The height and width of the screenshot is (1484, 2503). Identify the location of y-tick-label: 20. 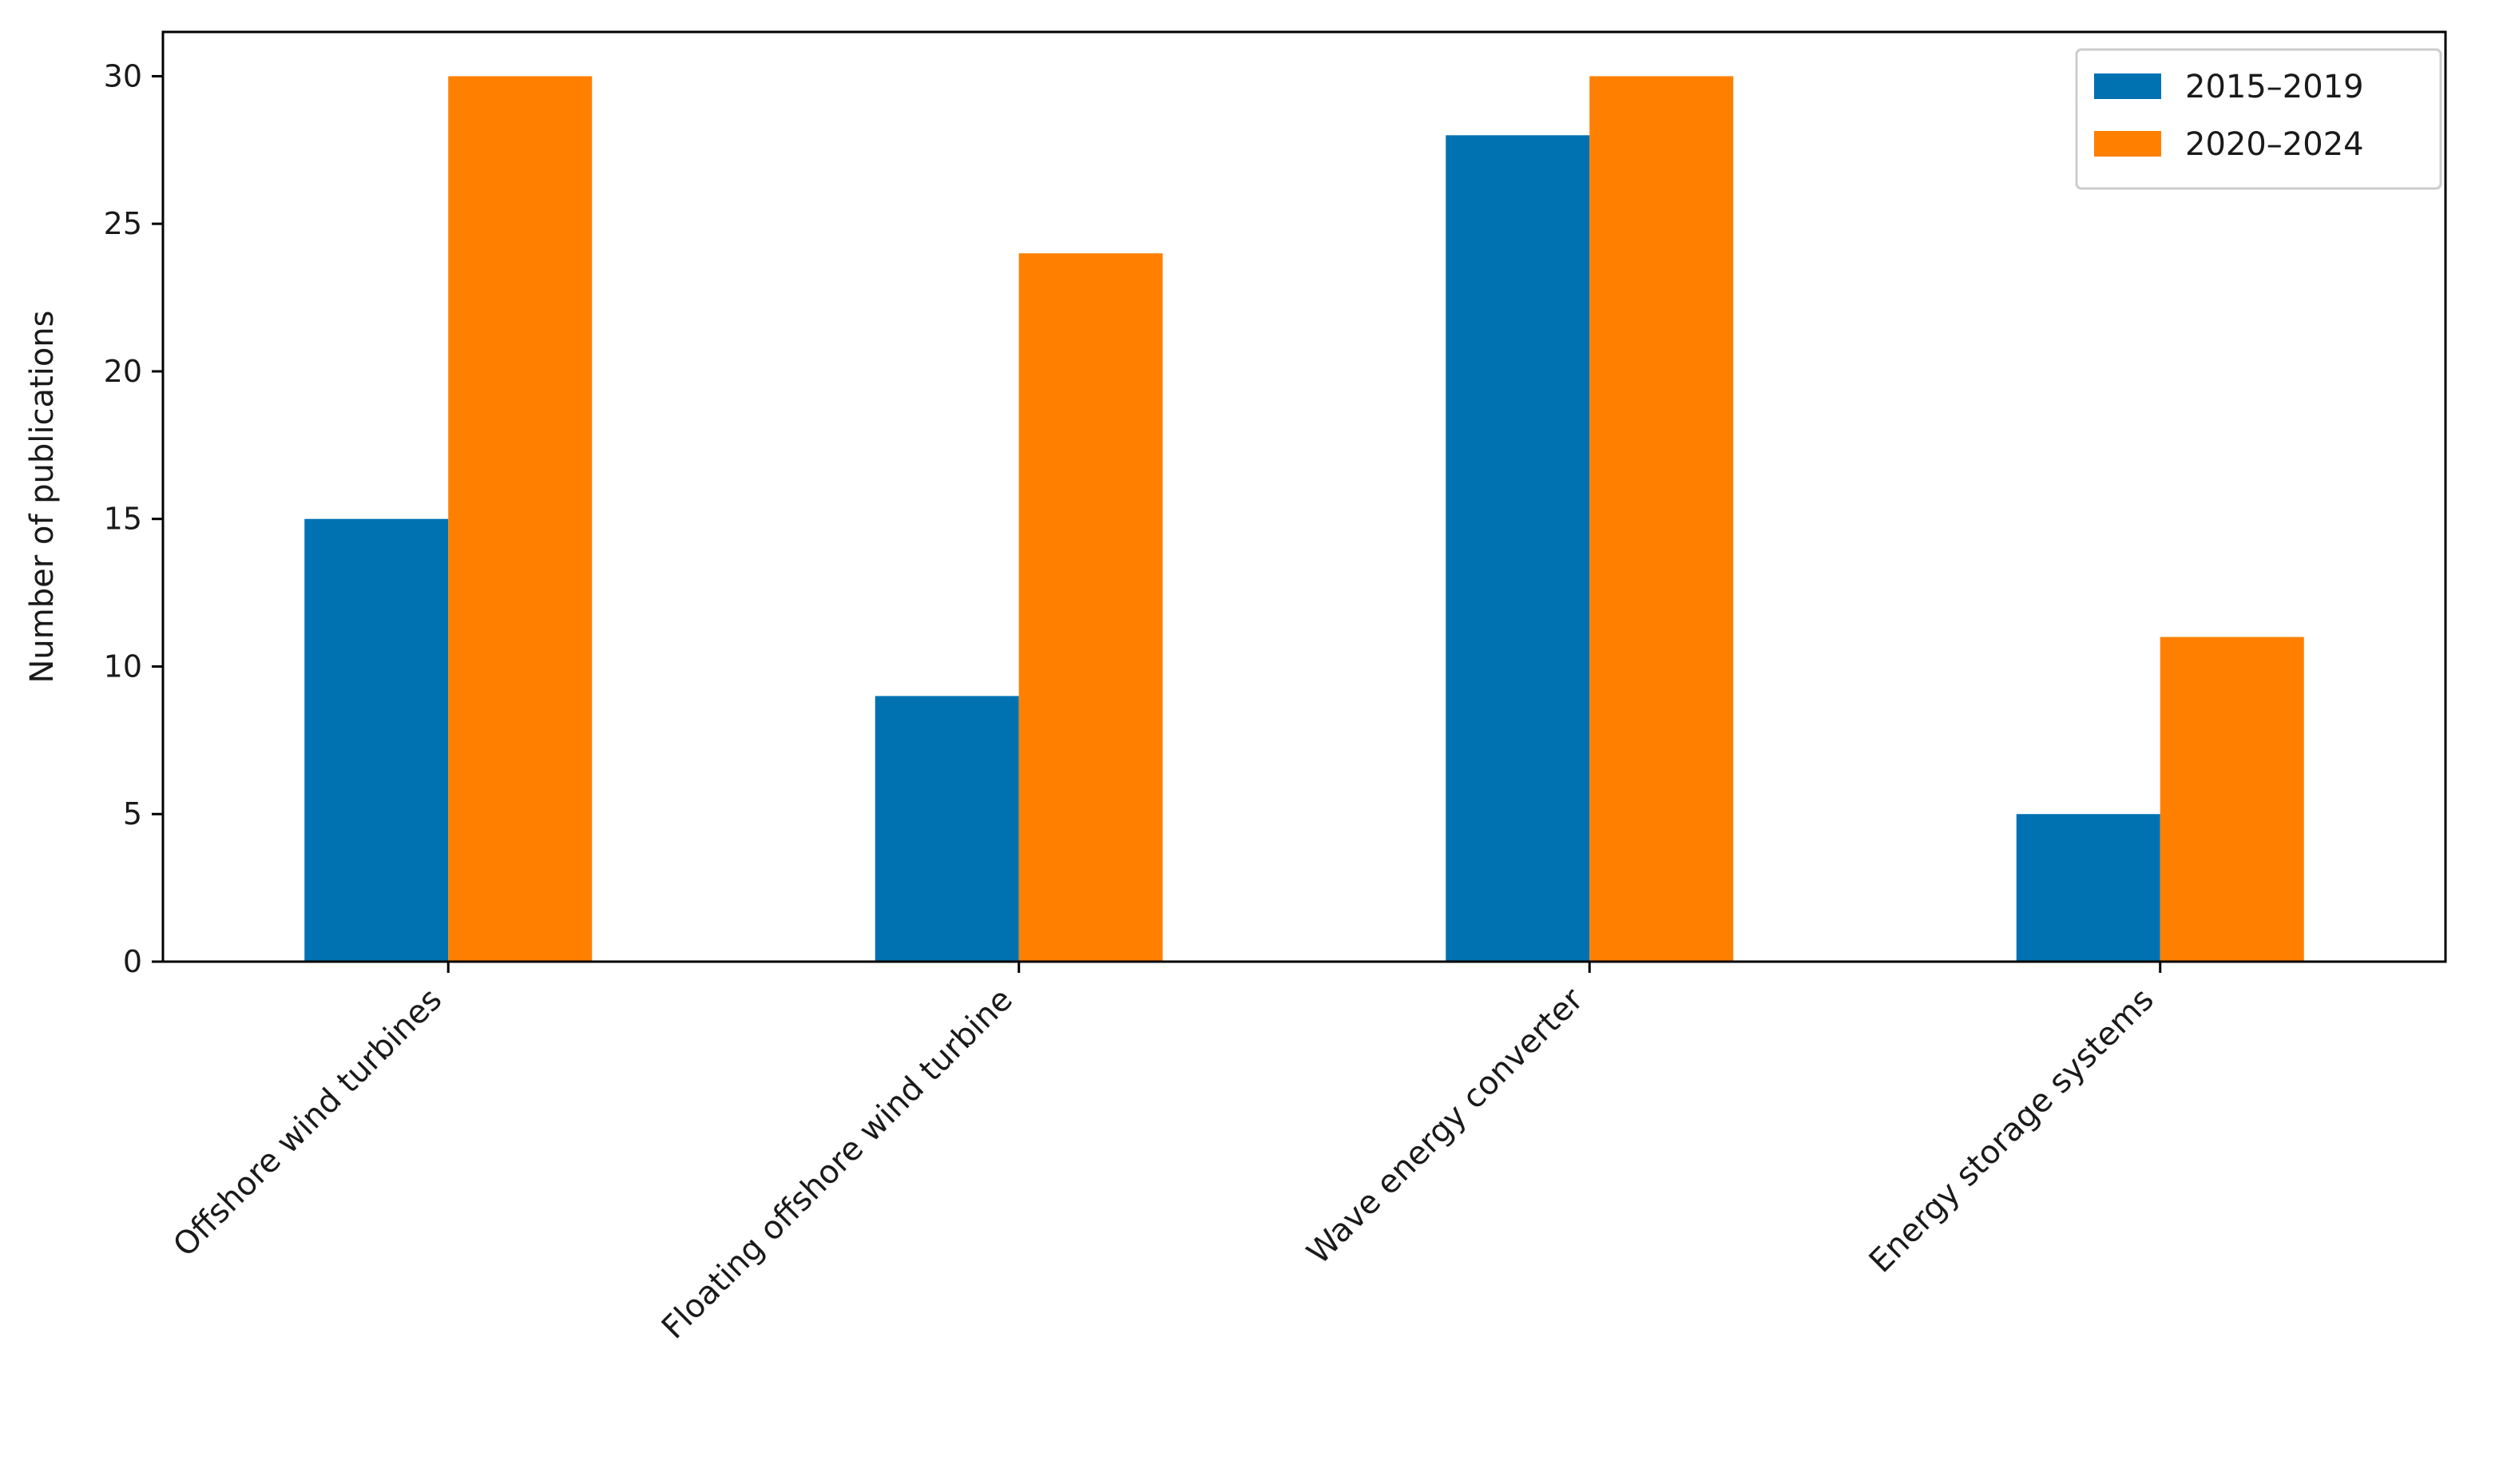
(123, 371).